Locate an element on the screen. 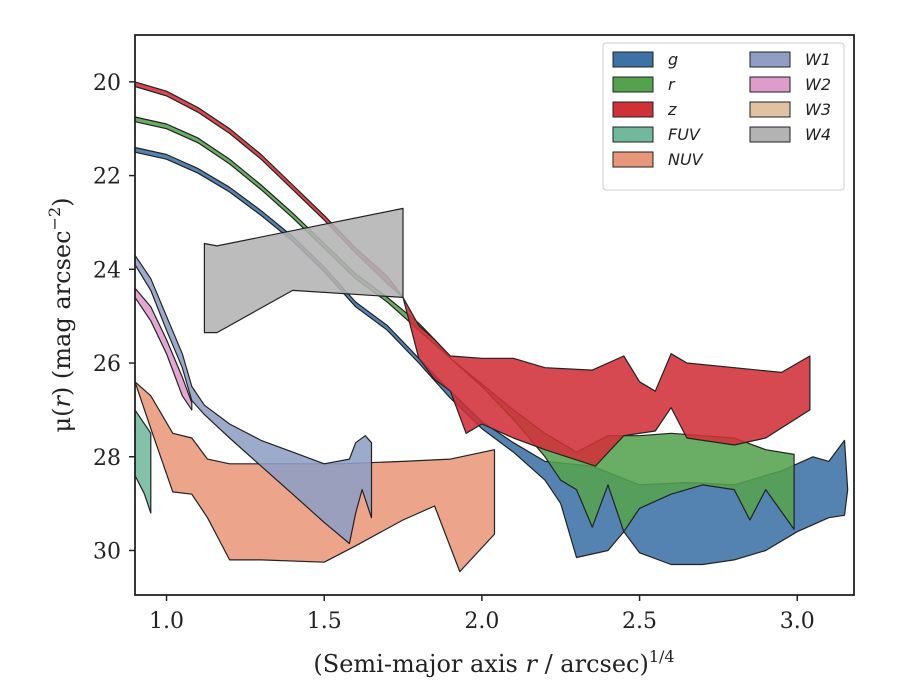 This screenshot has width=900, height=700. y-axis-label-mu: μ( is located at coordinates (62, 420).